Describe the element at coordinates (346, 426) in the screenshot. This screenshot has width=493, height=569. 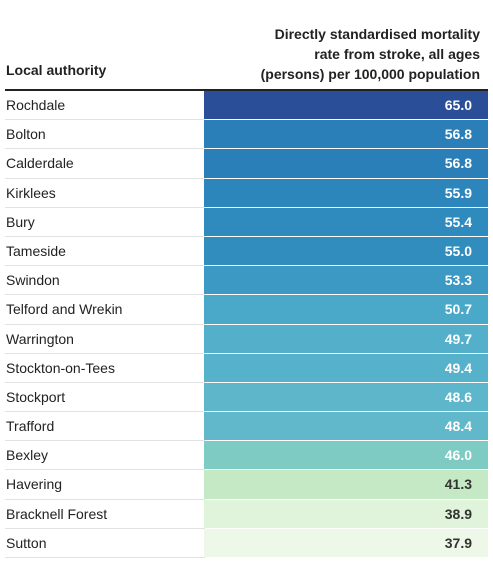
I see `rate-cell: 48.4` at that location.